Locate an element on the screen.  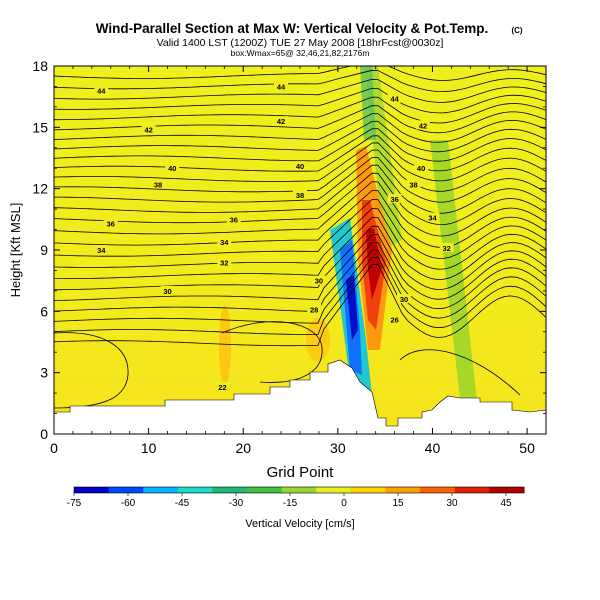
x-axis-label: Grid Point is located at coordinates (301, 472).